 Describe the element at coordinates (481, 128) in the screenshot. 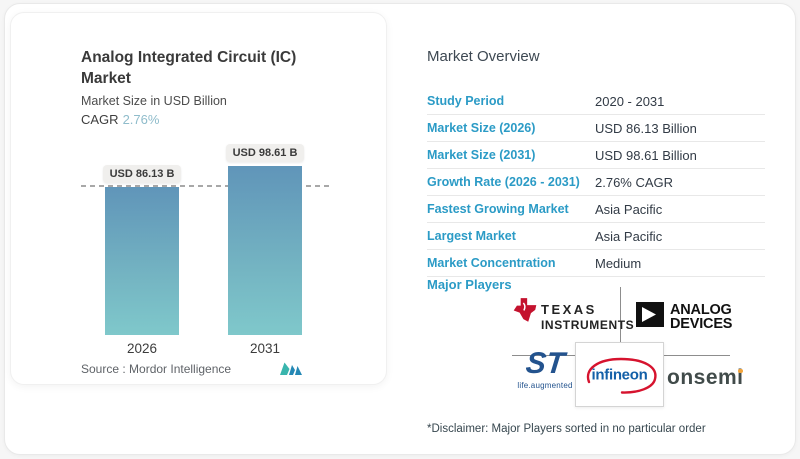

I see `row-label: Market Size (2026)` at that location.